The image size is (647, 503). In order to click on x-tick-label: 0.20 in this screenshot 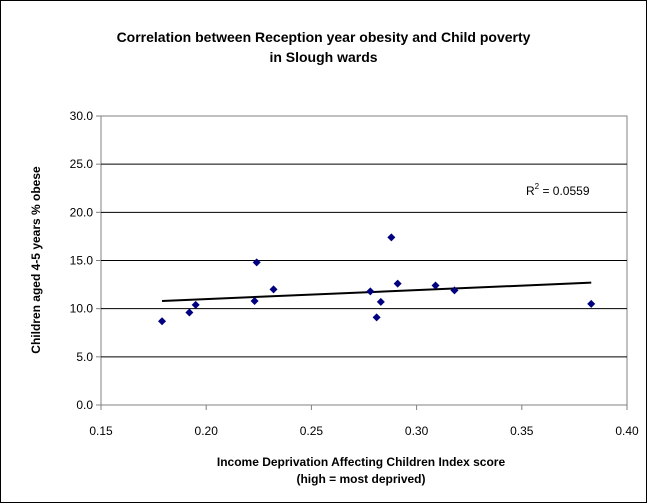, I will do `click(207, 431)`.